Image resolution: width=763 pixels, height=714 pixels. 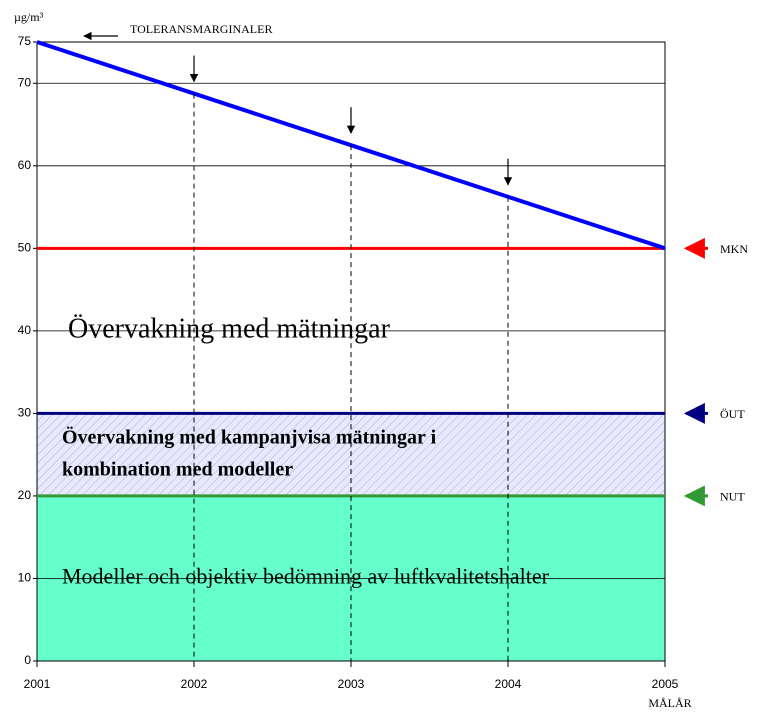 What do you see at coordinates (25, 413) in the screenshot?
I see `y-tick-label: 30` at bounding box center [25, 413].